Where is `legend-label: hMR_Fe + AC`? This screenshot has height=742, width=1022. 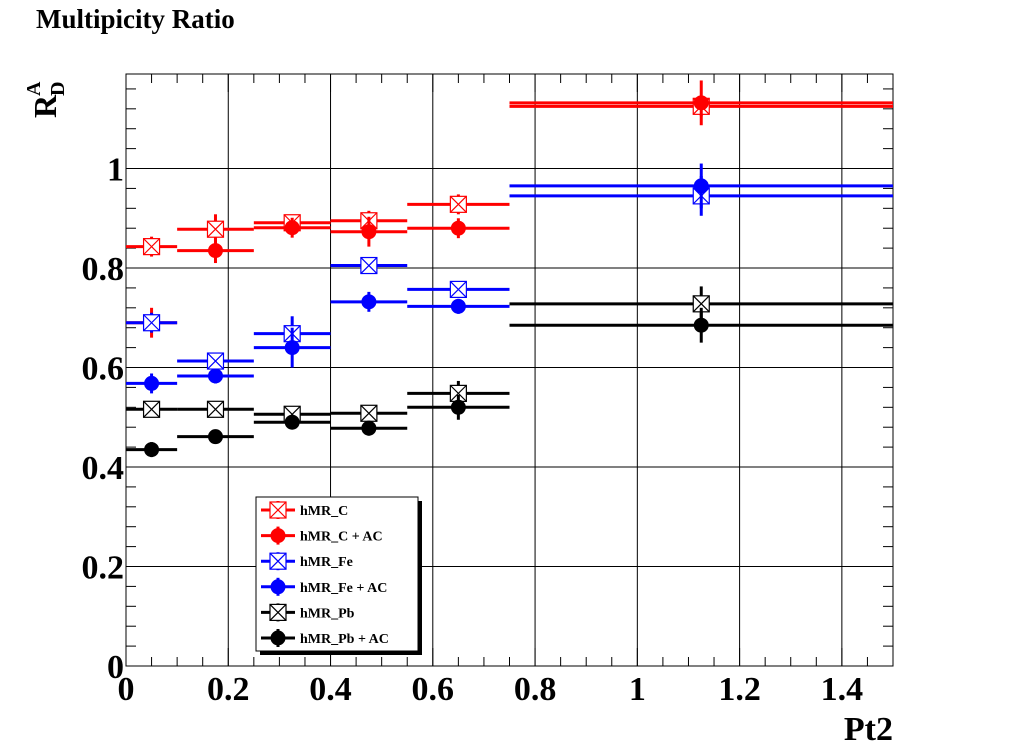
legend-label: hMR_Fe + AC is located at coordinates (343, 588).